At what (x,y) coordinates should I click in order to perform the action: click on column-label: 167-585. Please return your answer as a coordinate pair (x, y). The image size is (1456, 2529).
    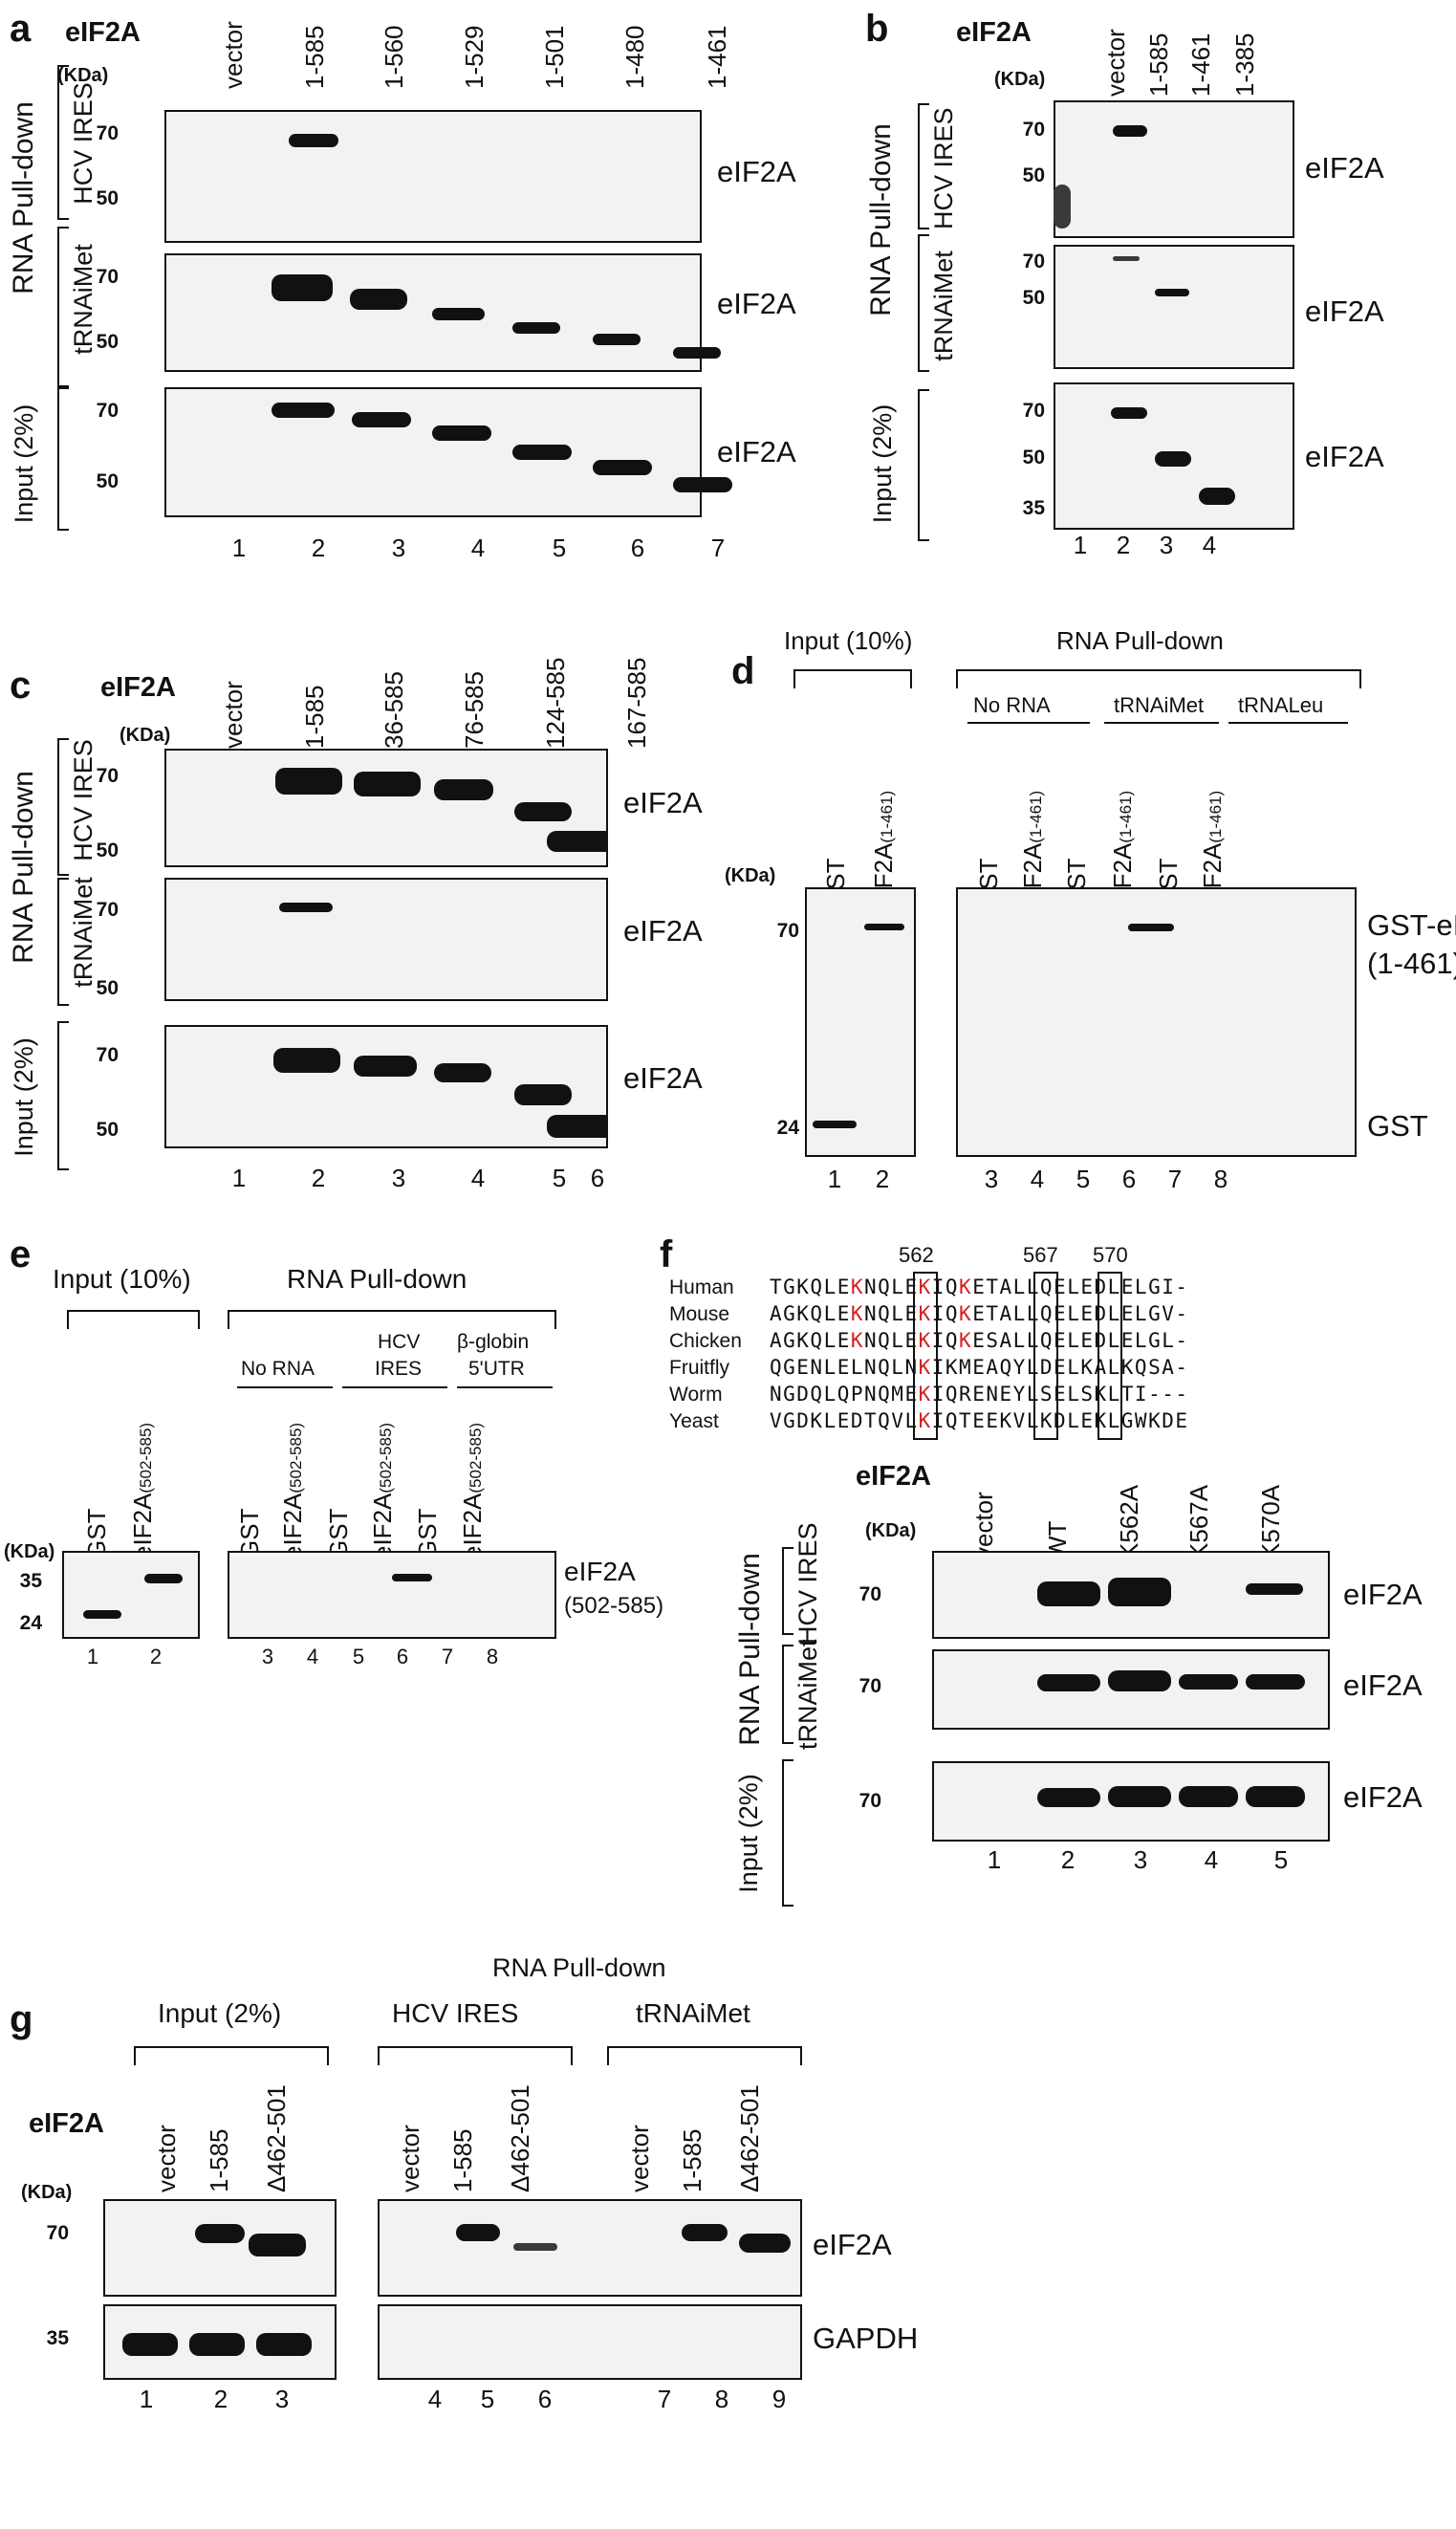
    Looking at the image, I should click on (636, 703).